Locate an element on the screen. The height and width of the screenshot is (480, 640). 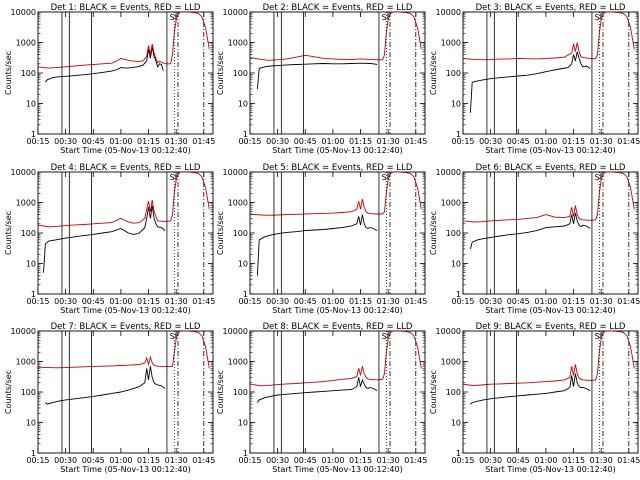
panel-title: Det 7: BLACK = Events, RED = LLD is located at coordinates (126, 327).